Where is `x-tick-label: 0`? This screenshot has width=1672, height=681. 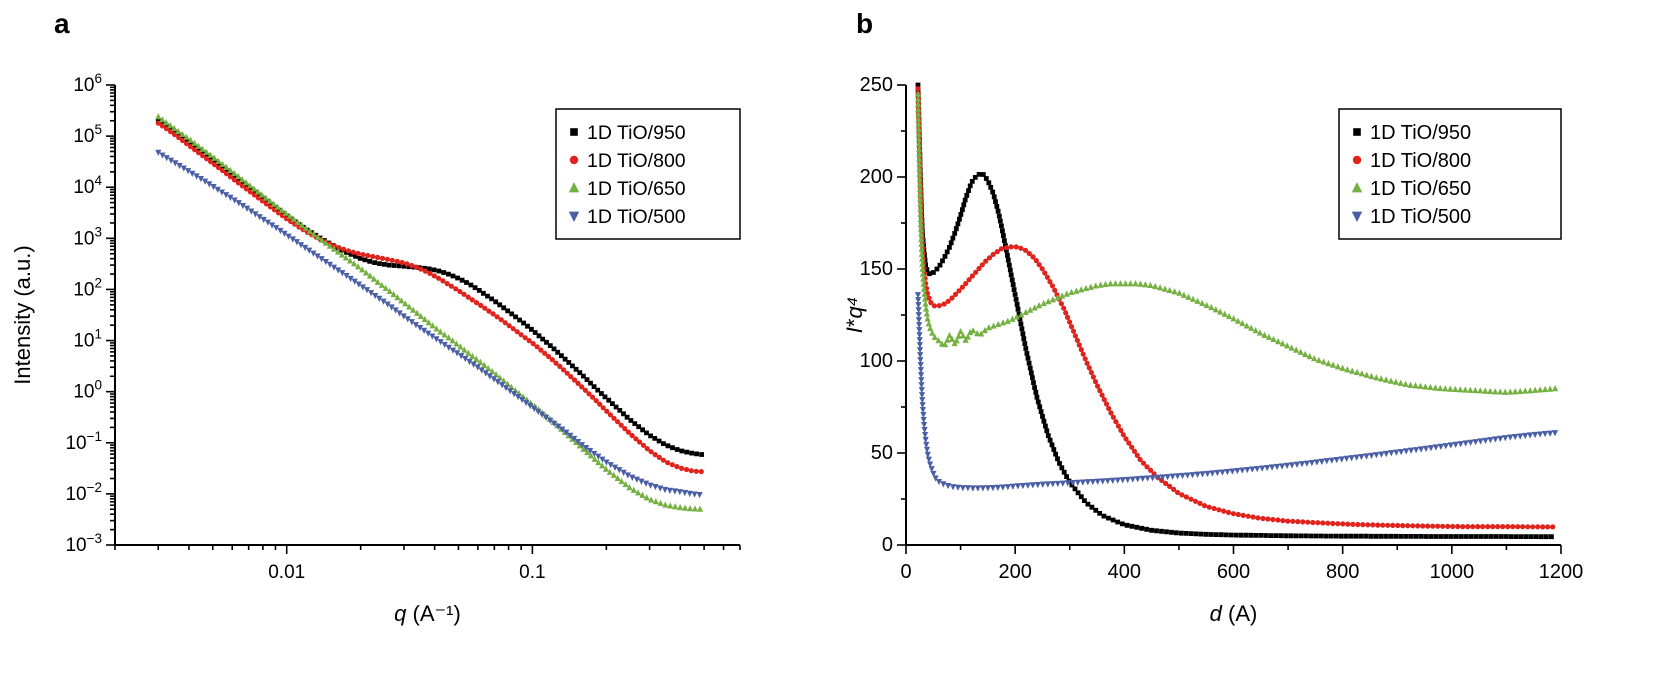 x-tick-label: 0 is located at coordinates (905, 572).